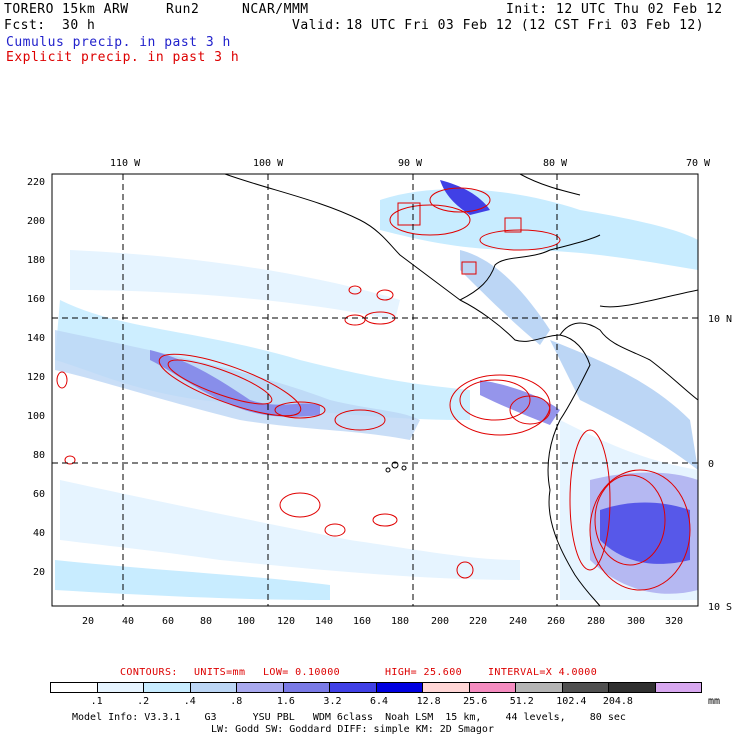  What do you see at coordinates (428, 701) in the screenshot?
I see `color-scale-label: 12.8` at bounding box center [428, 701].